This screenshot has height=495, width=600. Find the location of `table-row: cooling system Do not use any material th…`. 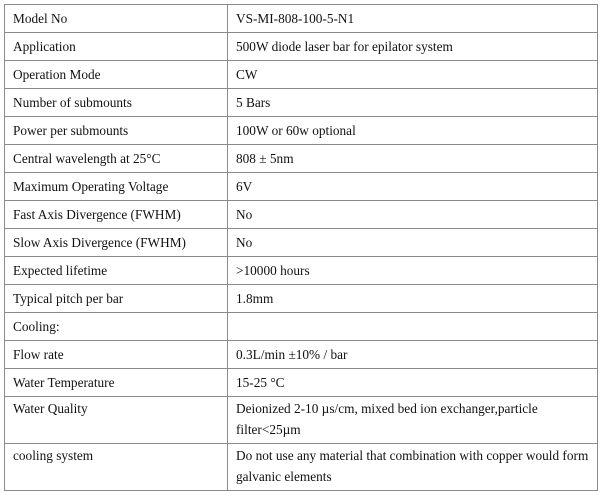

table-row: cooling system Do not use any material th… is located at coordinates (301, 467).